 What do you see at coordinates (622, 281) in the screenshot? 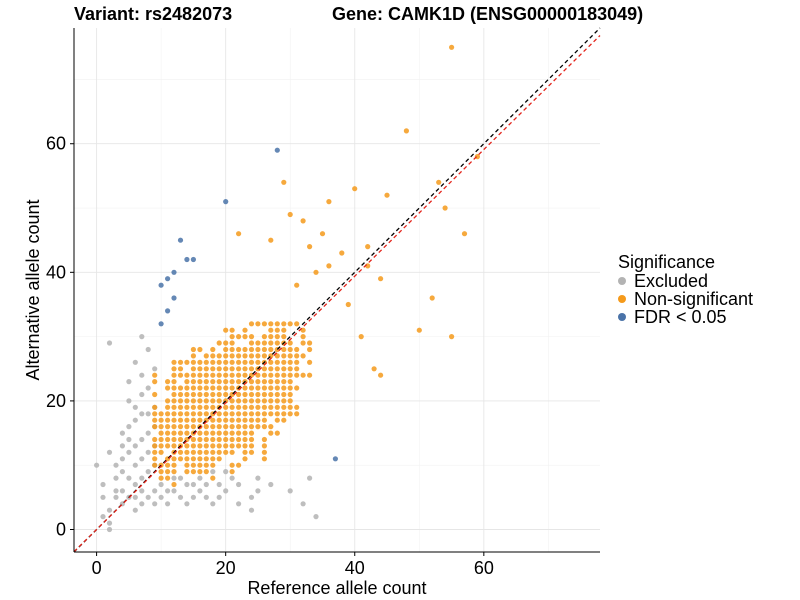
I see `legend-key-excluded` at bounding box center [622, 281].